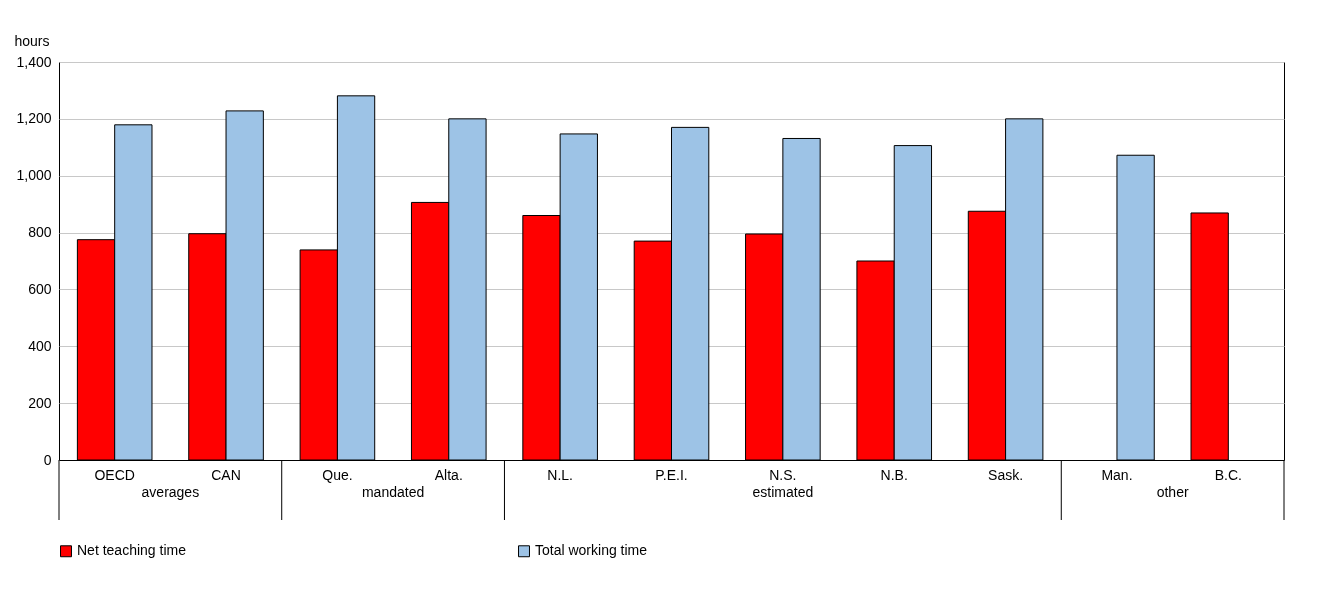 The width and height of the screenshot is (1341, 592). Describe the element at coordinates (114, 474) in the screenshot. I see `x-tick-label: OECD` at that location.